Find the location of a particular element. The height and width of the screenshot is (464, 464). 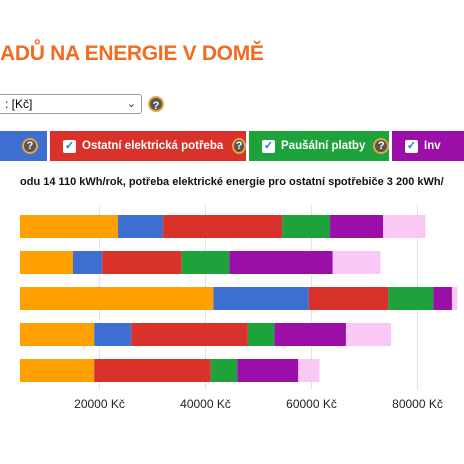

tab-label: Ostatní elektrická potřeba is located at coordinates (153, 146).